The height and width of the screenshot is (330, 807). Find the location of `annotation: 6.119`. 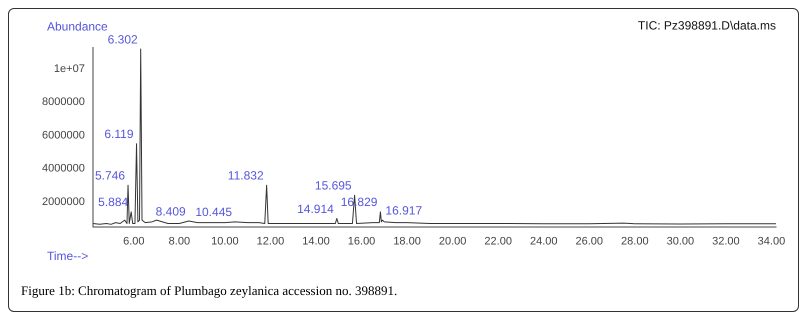

annotation: 6.119 is located at coordinates (119, 134).